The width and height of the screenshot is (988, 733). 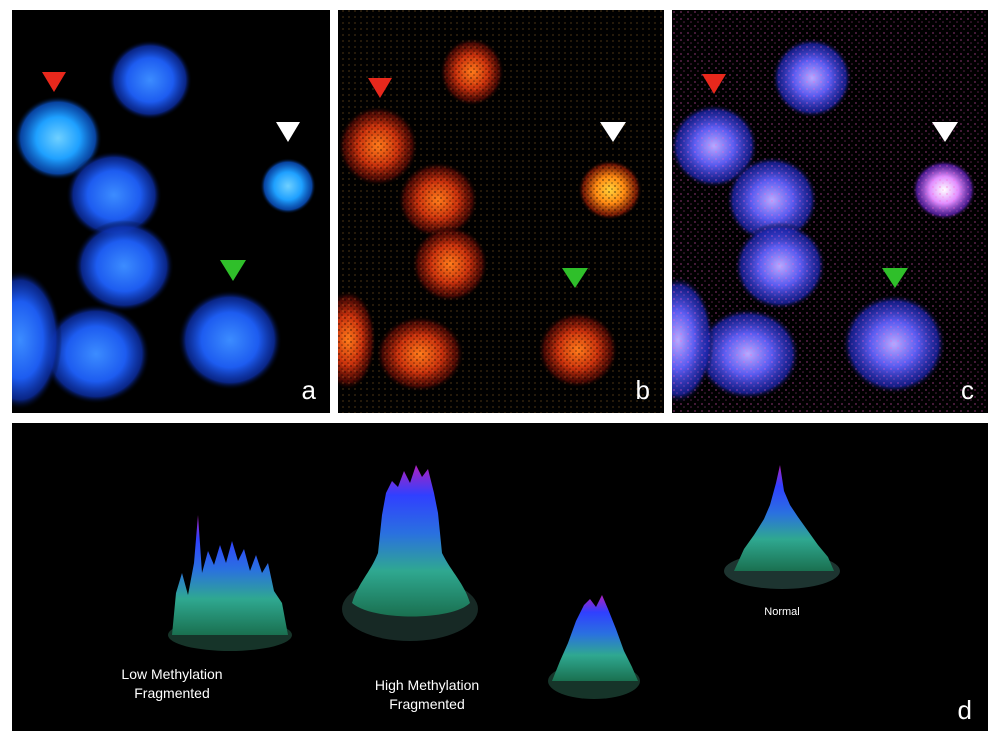 I want to click on panel-letter-a: a, so click(x=308, y=390).